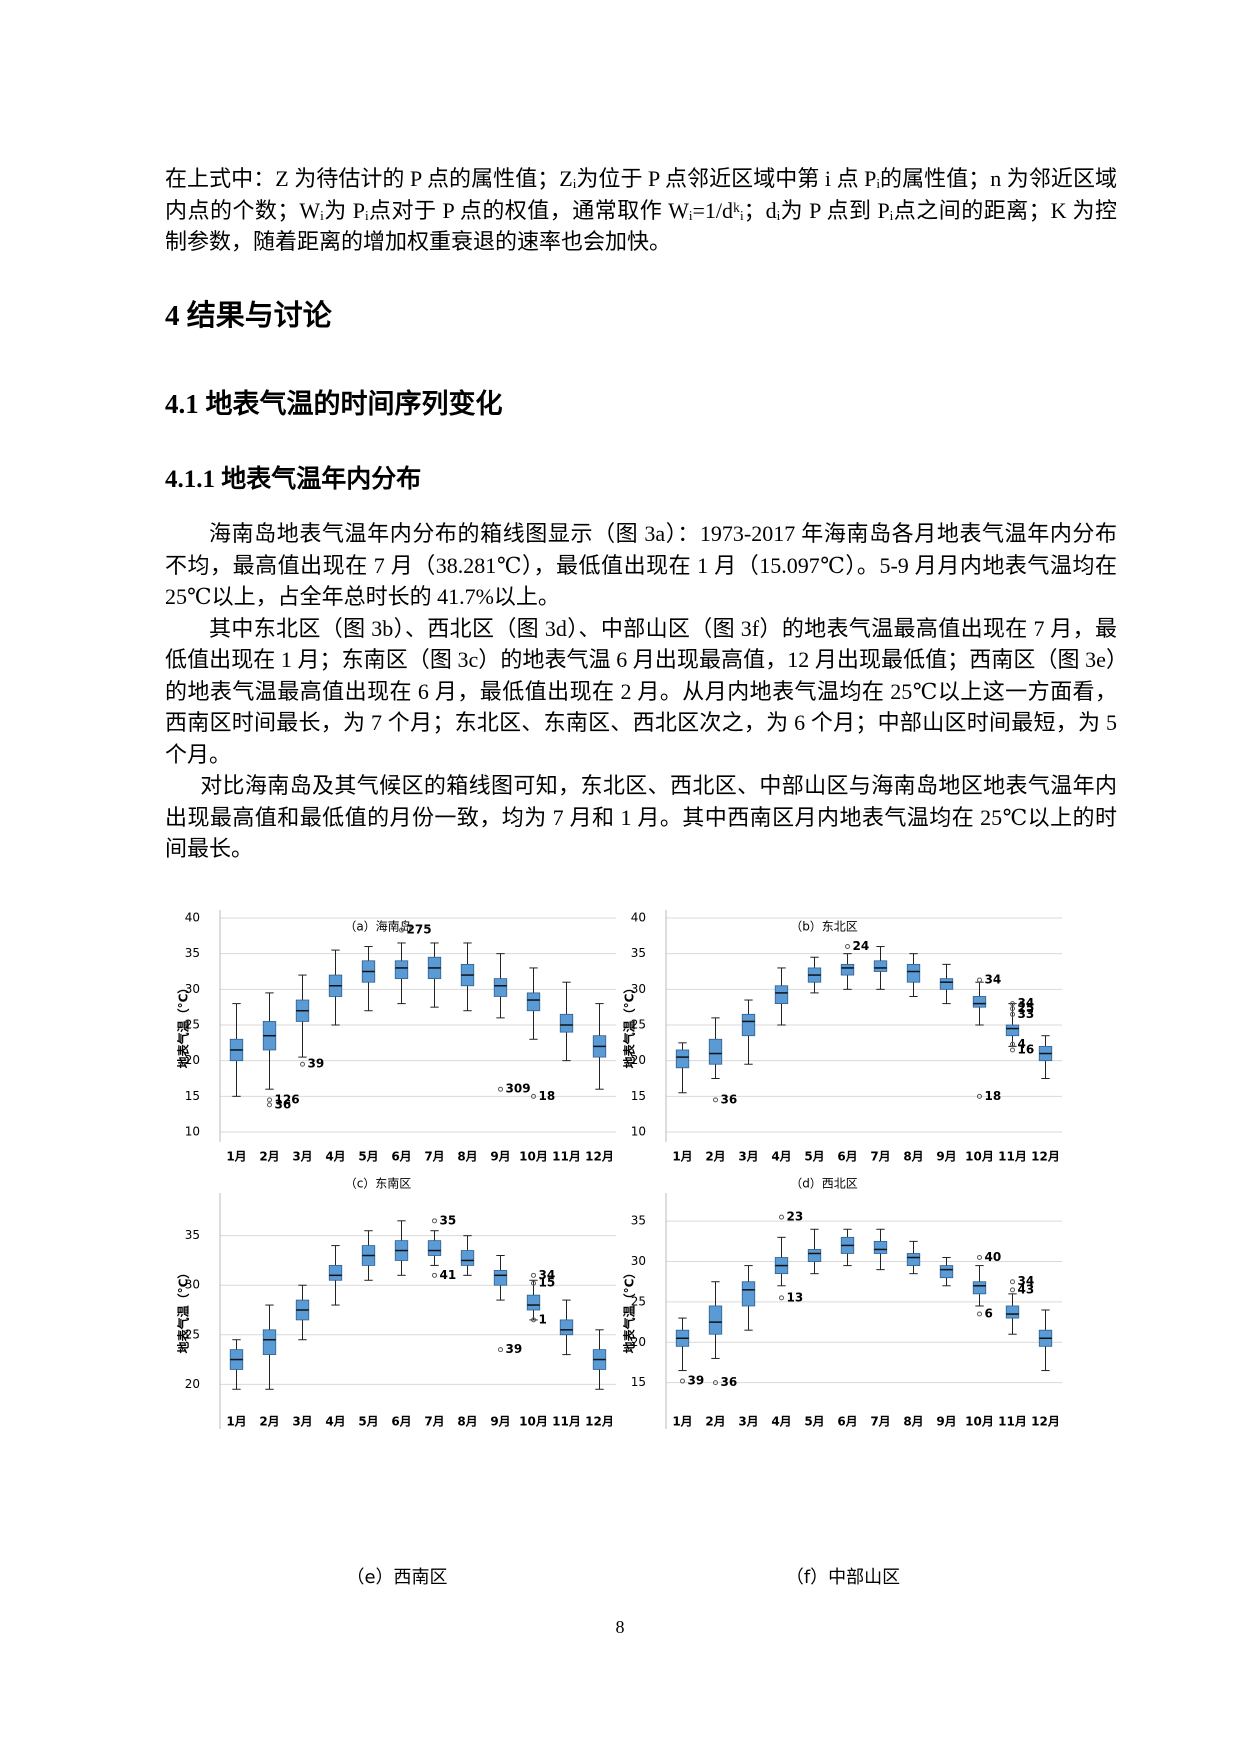 The image size is (1240, 1754). Describe the element at coordinates (448, 1275) in the screenshot. I see `outlier-label: 41` at that location.